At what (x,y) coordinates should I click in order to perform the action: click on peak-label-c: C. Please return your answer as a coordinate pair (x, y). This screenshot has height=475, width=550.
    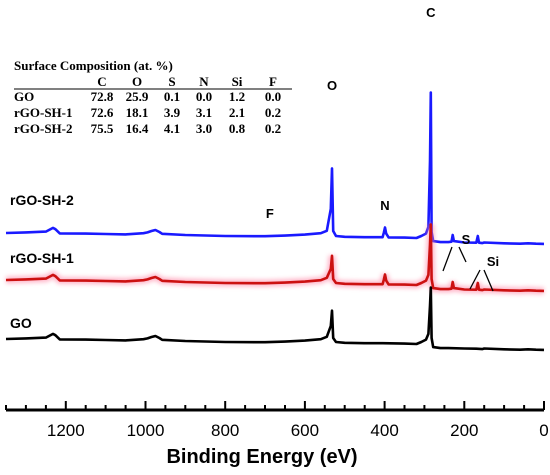
    Looking at the image, I should click on (431, 12).